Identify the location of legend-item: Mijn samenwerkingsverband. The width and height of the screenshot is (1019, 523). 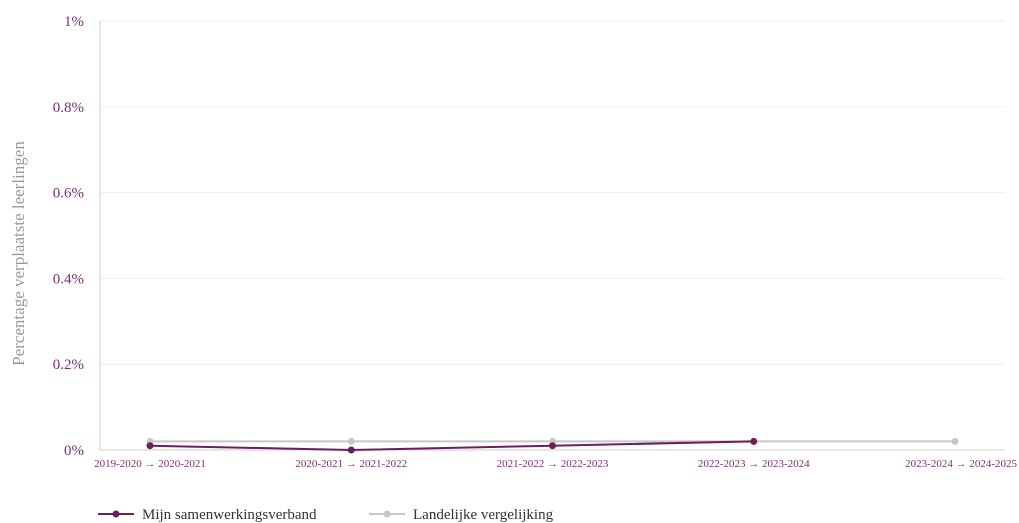
(207, 515).